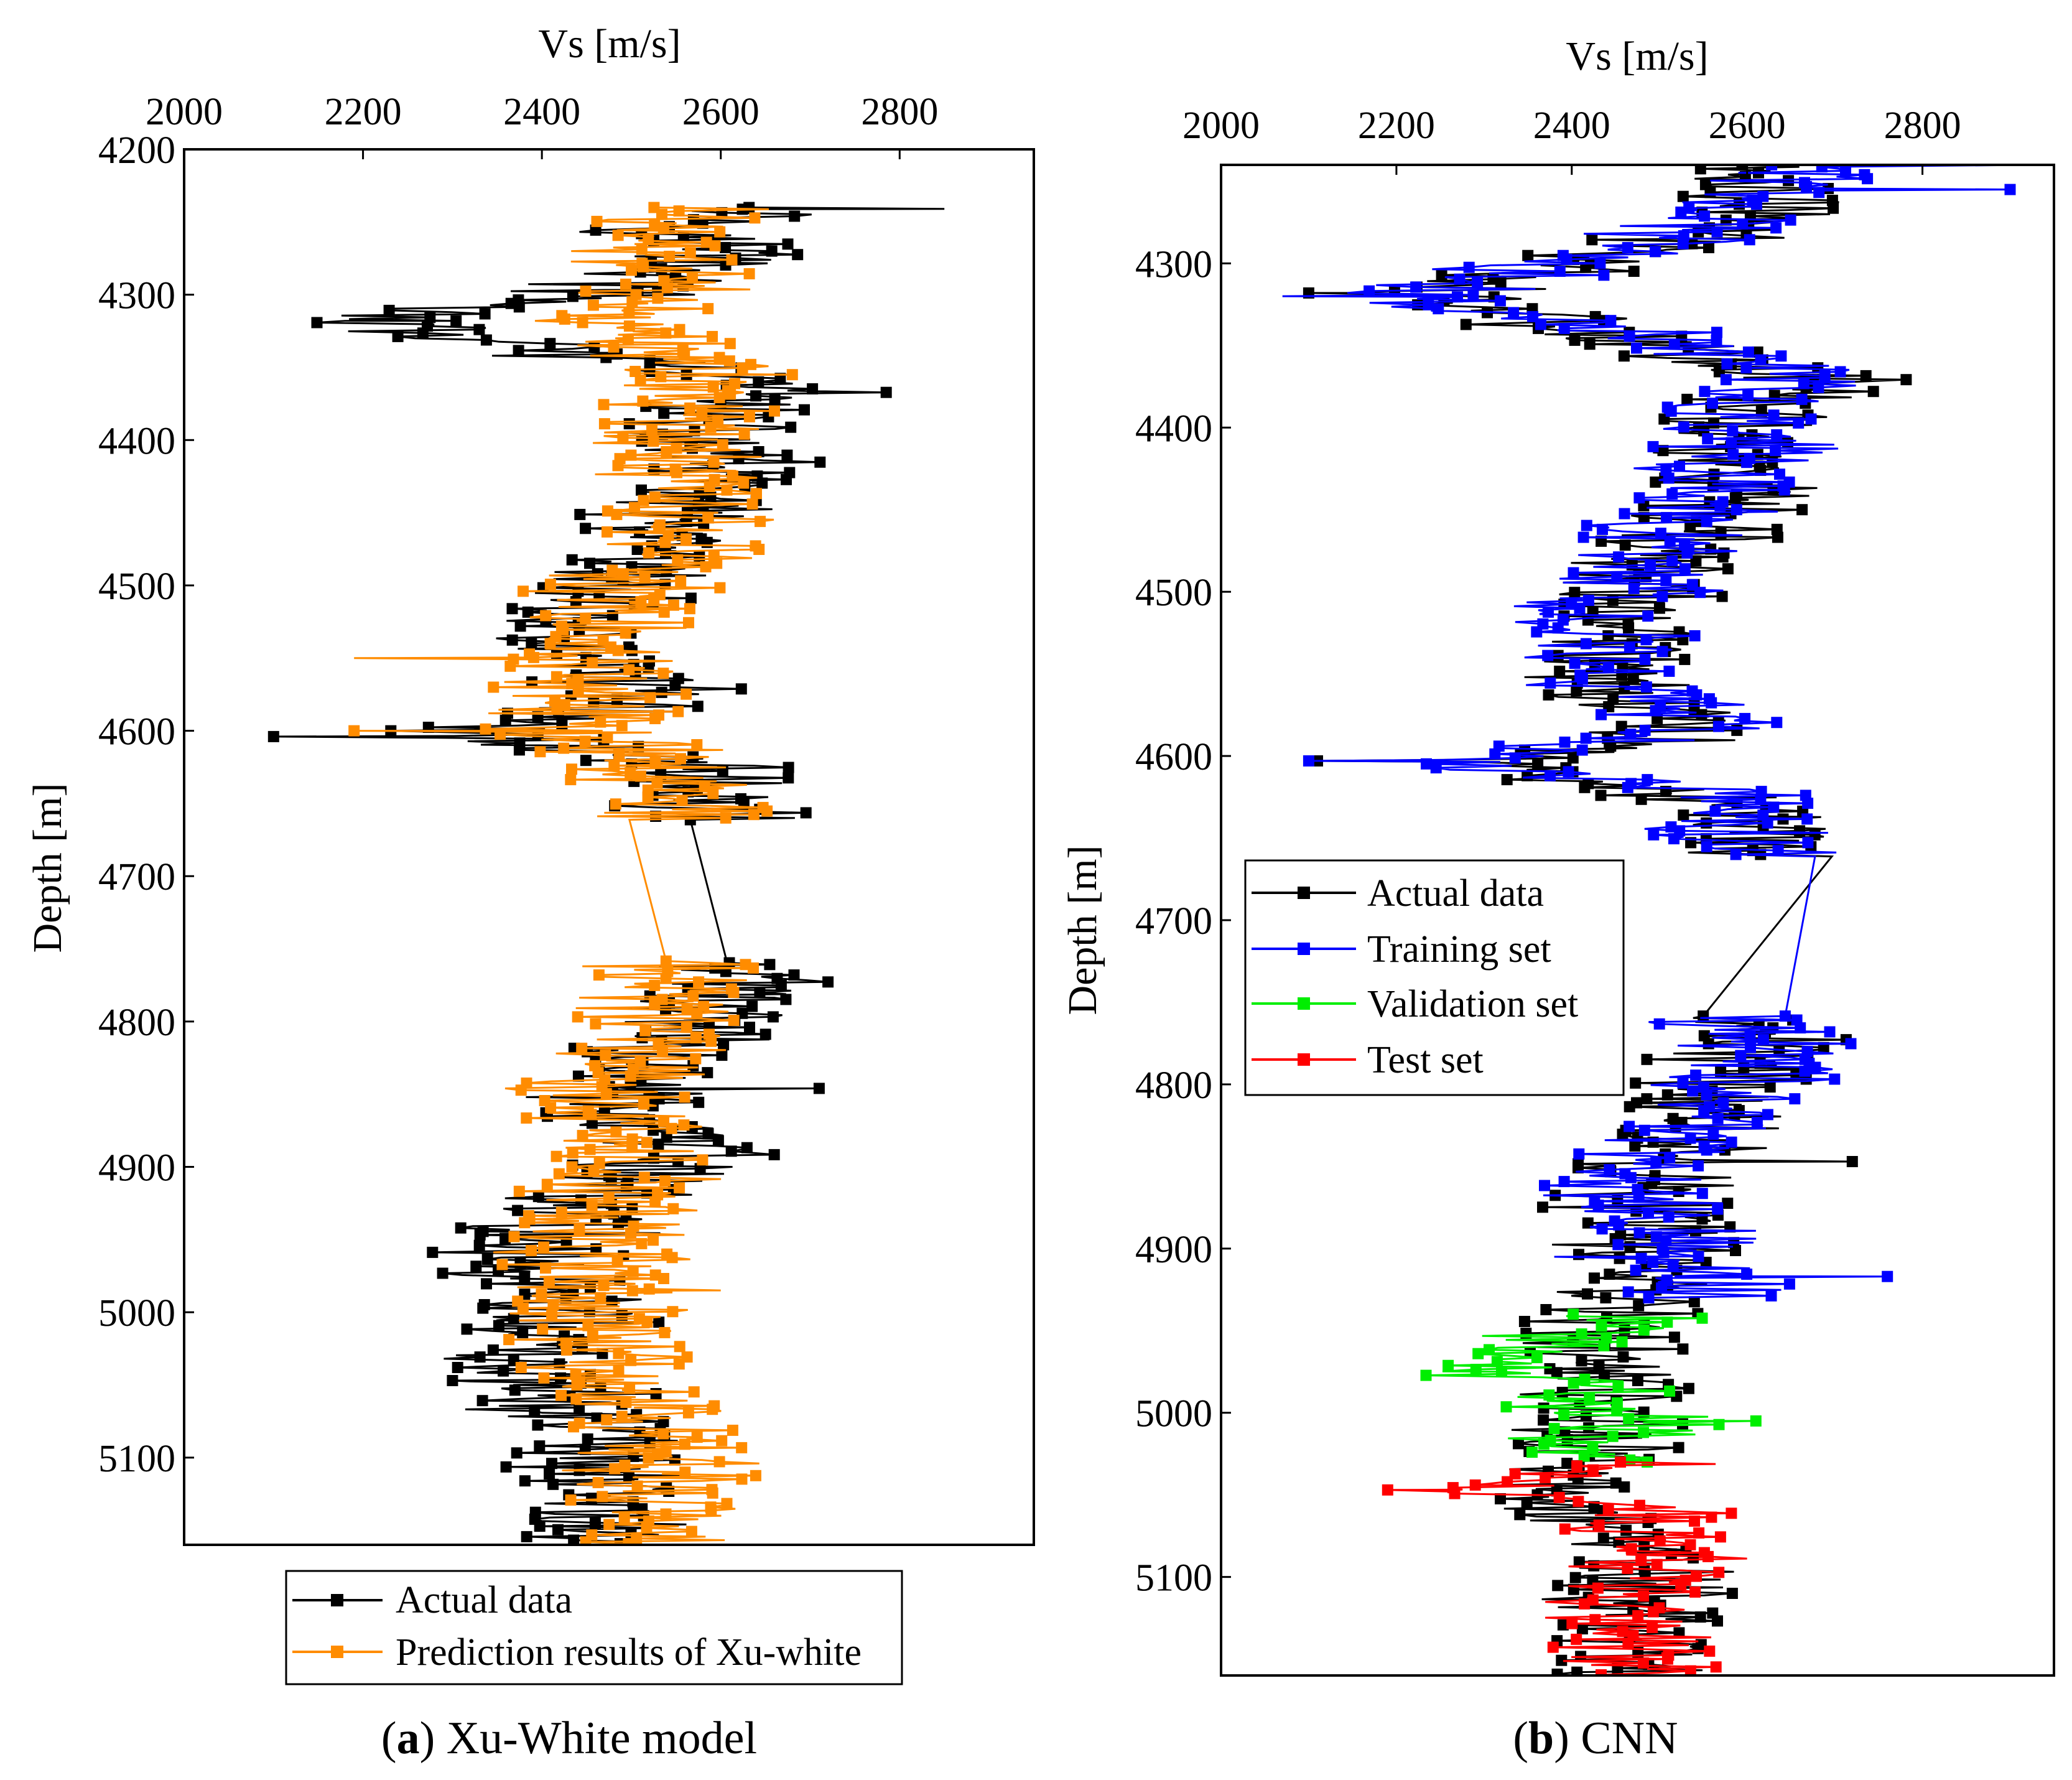 Image resolution: width=2072 pixels, height=1780 pixels. Describe the element at coordinates (146, 804) in the screenshot. I see `panel-a-y-axis: 4200 4300 4400 4500 4600 4700 4800 4900 5000 5100` at that location.